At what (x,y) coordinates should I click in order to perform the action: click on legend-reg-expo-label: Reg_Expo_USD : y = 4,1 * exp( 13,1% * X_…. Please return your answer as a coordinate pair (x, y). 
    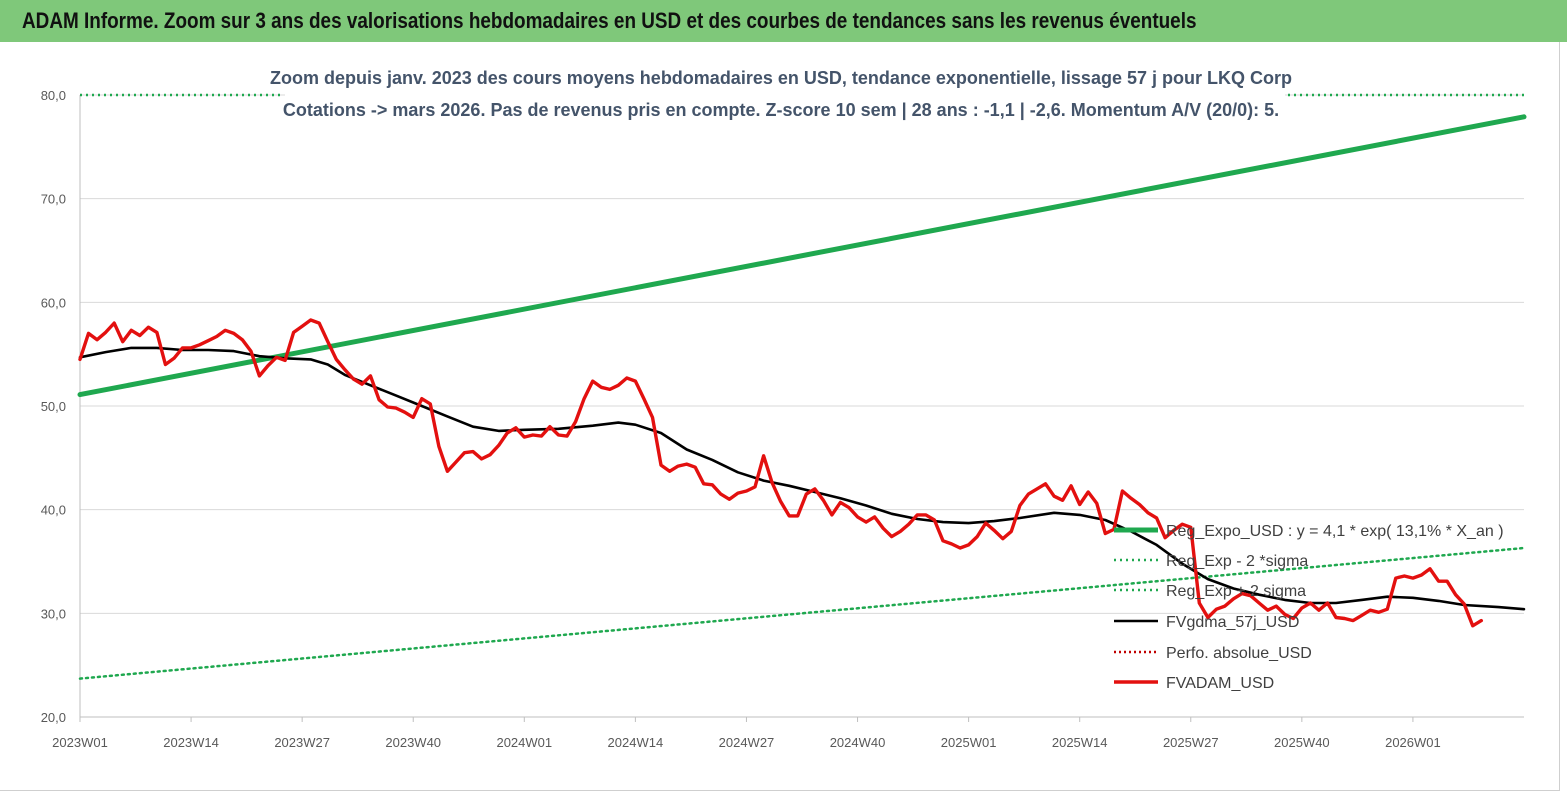
    Looking at the image, I should click on (1335, 531).